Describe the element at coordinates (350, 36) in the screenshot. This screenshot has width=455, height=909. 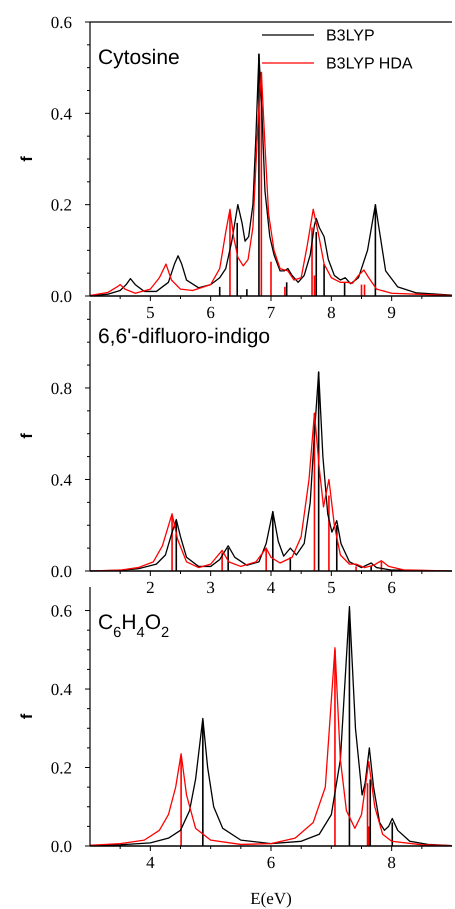
I see `legend-label: B3LYP` at that location.